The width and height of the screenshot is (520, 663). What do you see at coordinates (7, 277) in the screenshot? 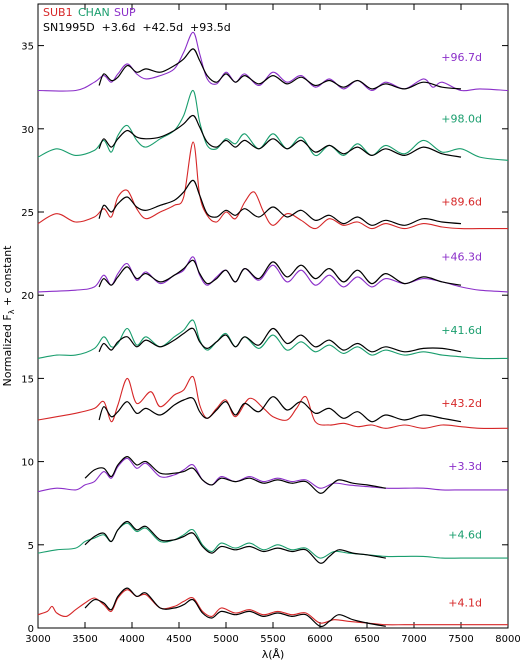
I see `y-axis-label-suffix: + constant` at bounding box center [7, 277].